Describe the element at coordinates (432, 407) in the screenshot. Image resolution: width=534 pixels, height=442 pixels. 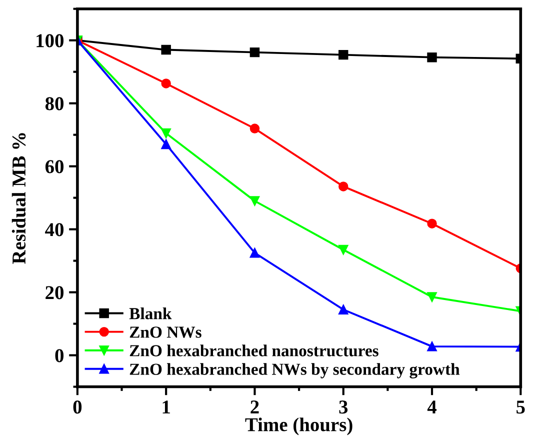
I see `x-tick-label: 4` at that location.